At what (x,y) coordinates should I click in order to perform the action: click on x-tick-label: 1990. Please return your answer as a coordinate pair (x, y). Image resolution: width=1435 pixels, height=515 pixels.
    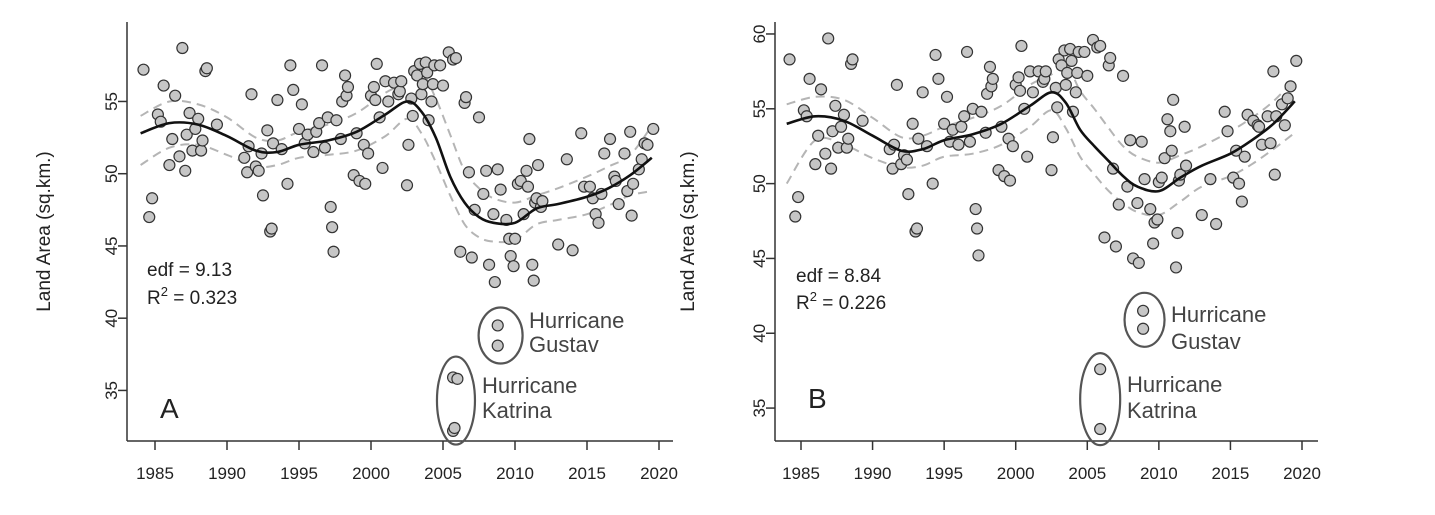
    Looking at the image, I should click on (873, 473).